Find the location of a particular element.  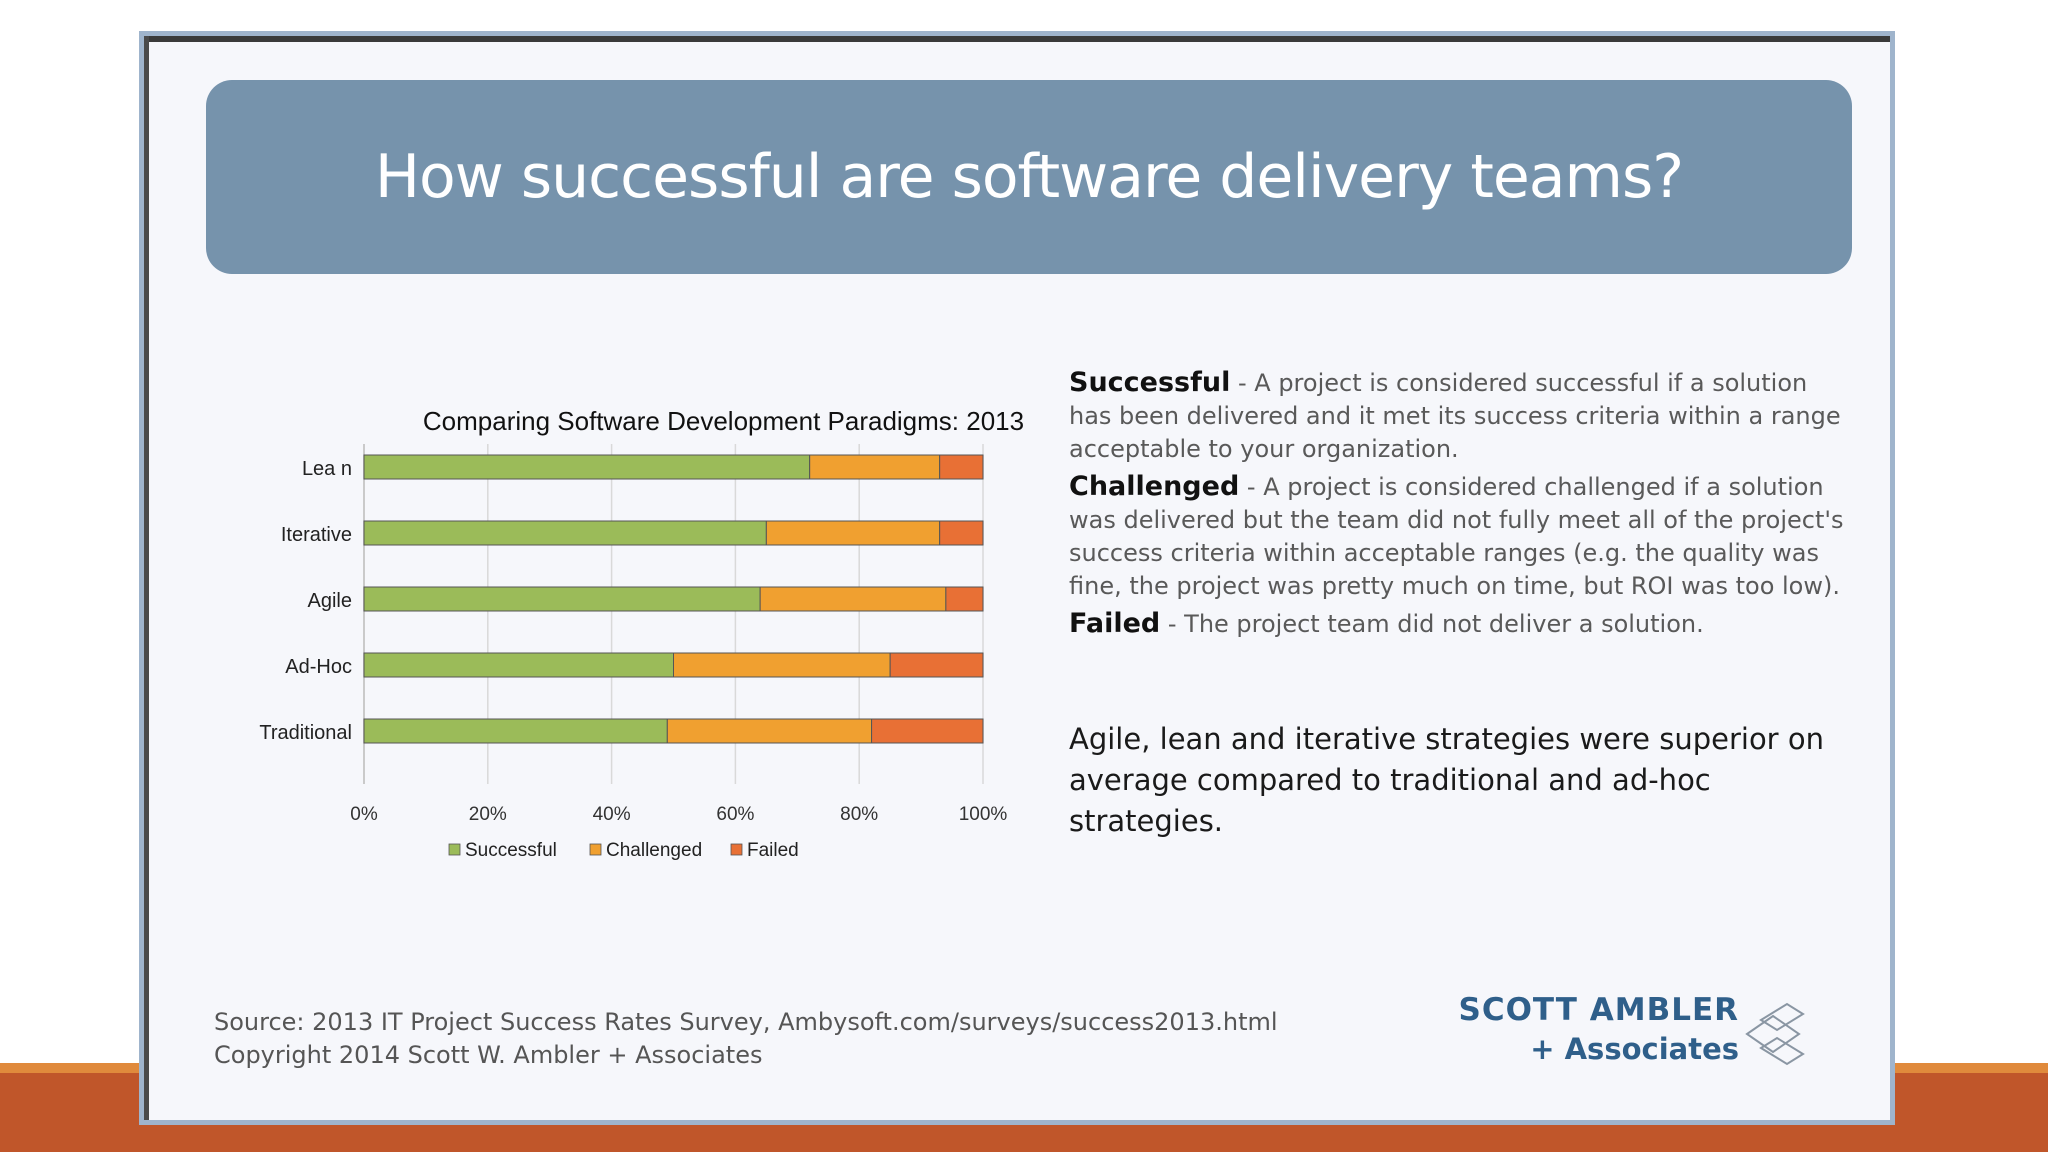

slide-top-edge is located at coordinates (1017, 39).